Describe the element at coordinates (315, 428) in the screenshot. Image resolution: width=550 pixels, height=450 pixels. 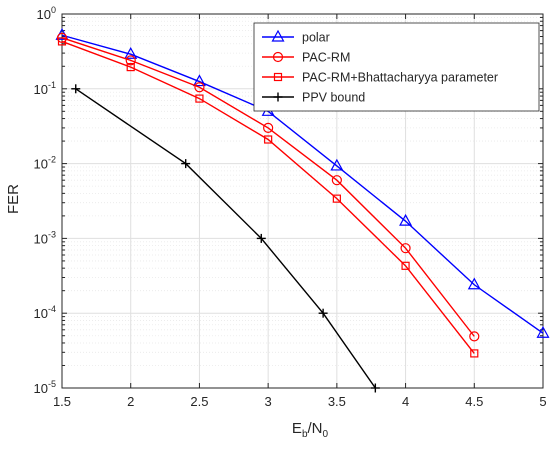
I see `x-axis-label-sep: /N` at that location.